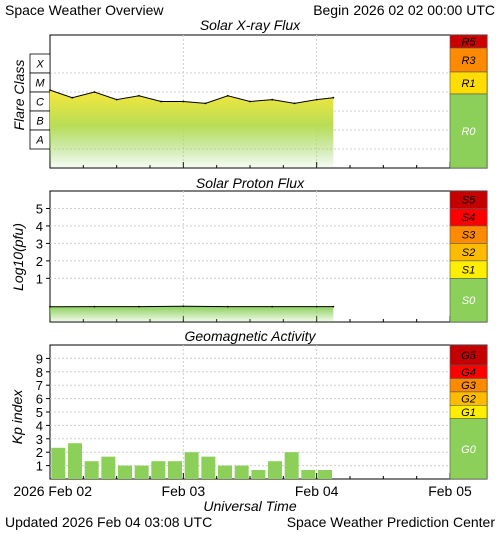 This screenshot has width=500, height=533. I want to click on flare-class-label-b: B, so click(39, 122).